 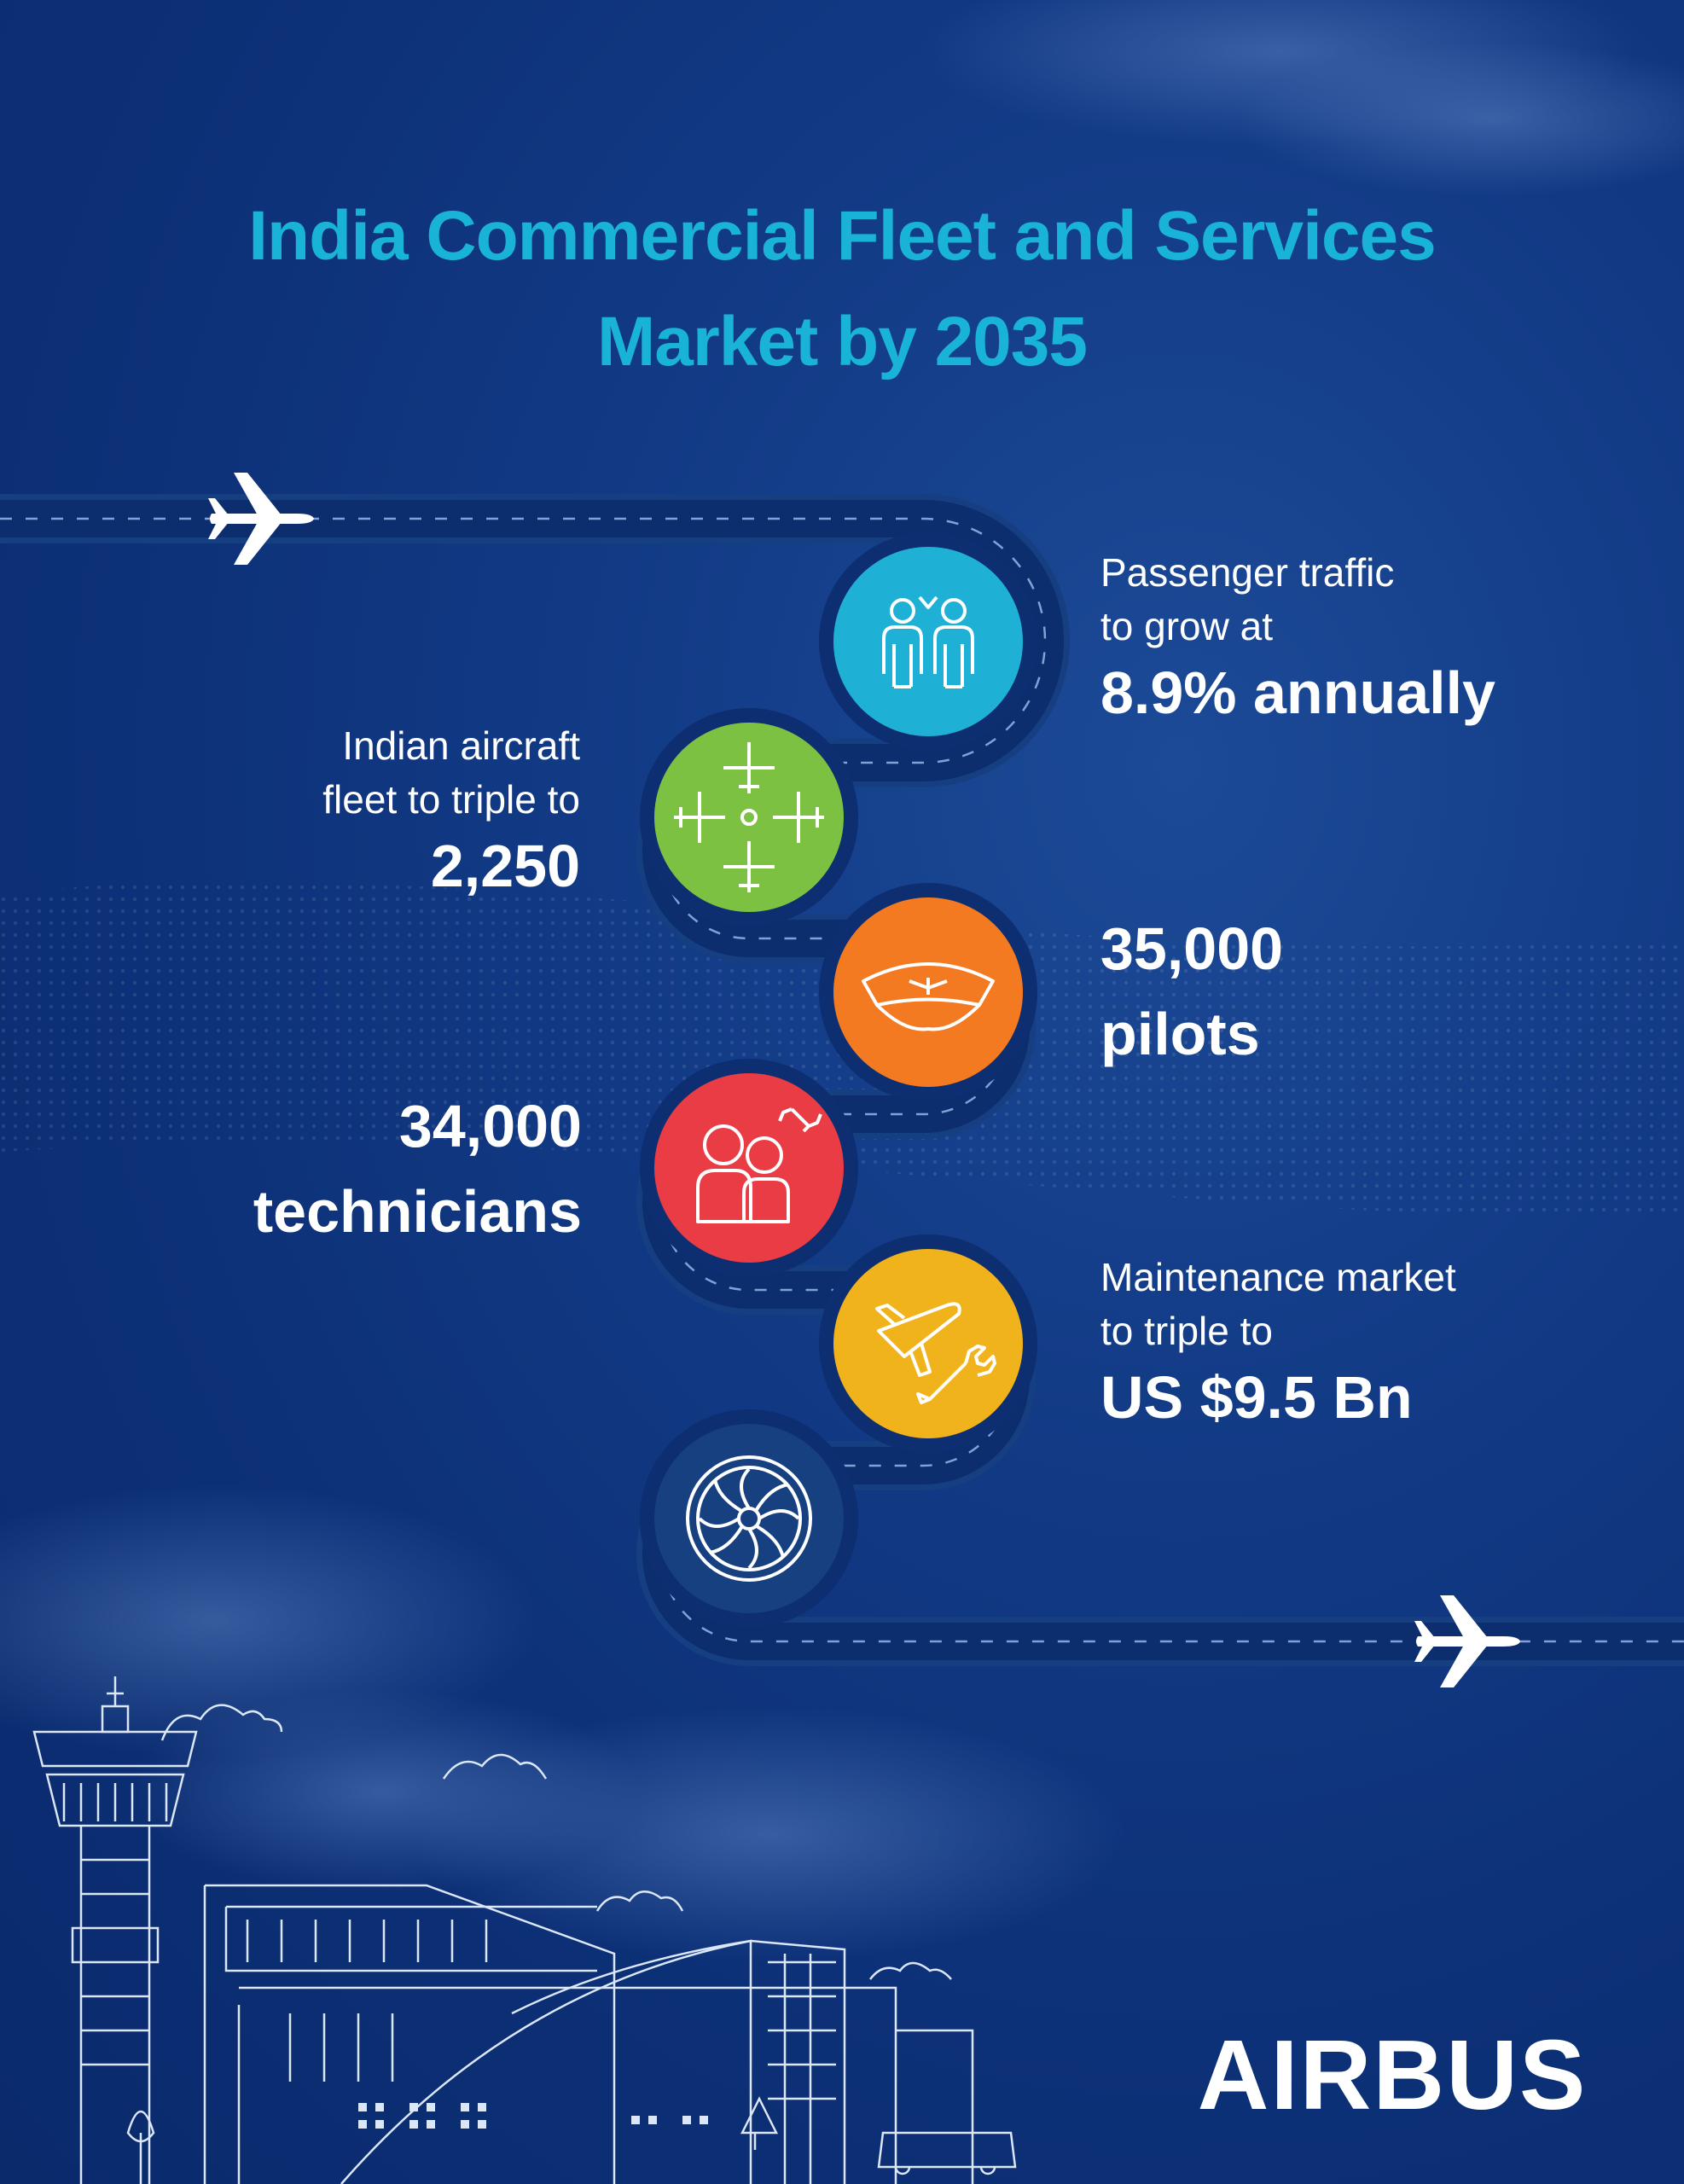 I want to click on stat-fleet-line2: fleet to triple to, so click(x=451, y=800).